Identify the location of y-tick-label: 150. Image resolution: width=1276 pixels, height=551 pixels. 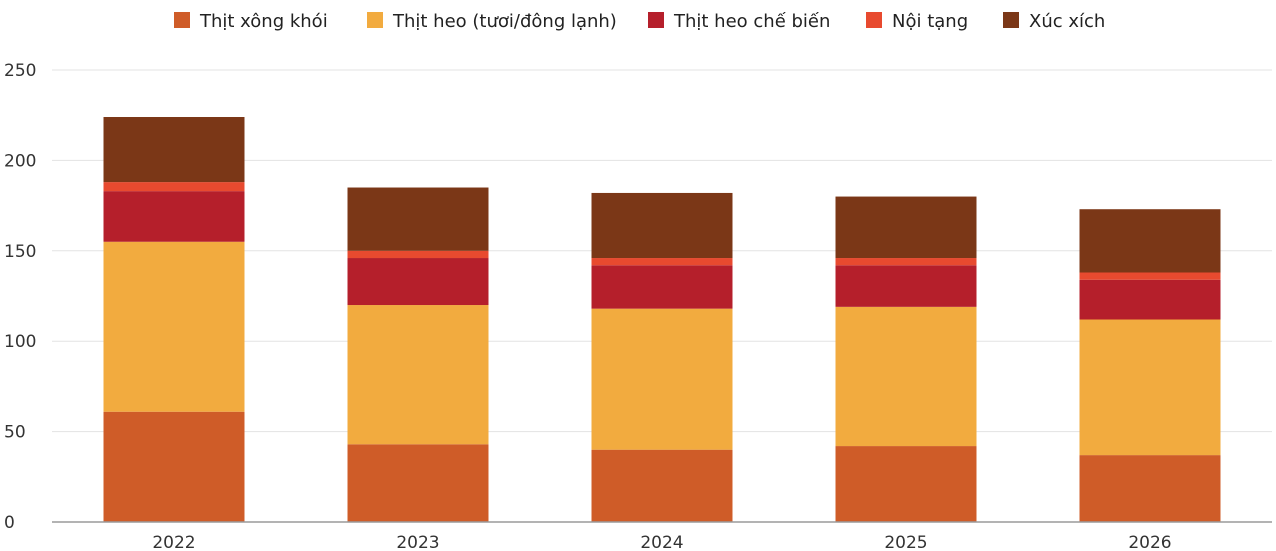
(20, 252).